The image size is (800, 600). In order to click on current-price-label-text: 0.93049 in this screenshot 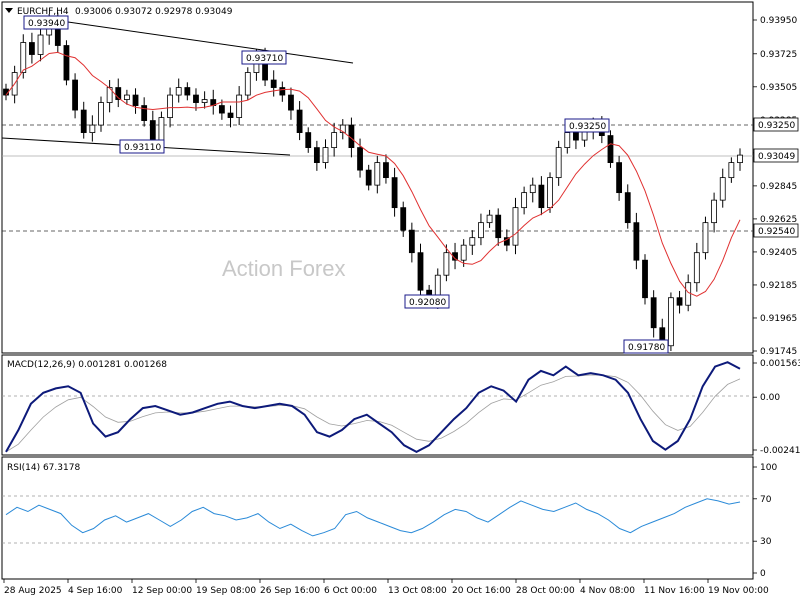, I will do `click(776, 157)`.